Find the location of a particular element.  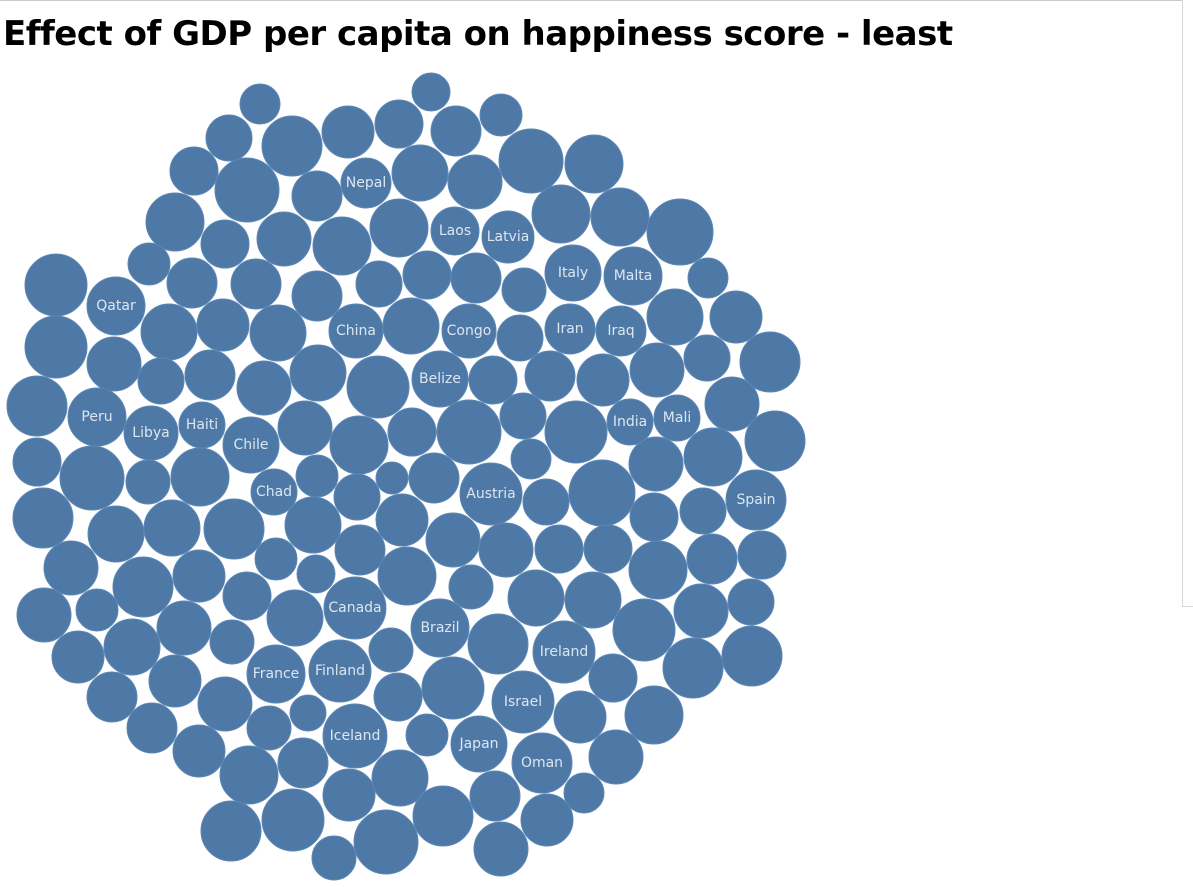

bubble-israel is located at coordinates (523, 702).